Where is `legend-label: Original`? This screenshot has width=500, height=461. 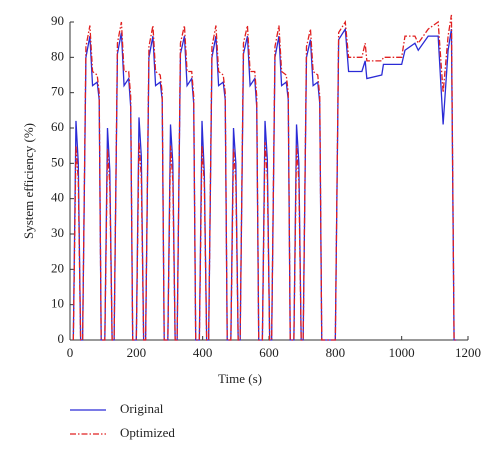
legend-label: Original is located at coordinates (142, 408).